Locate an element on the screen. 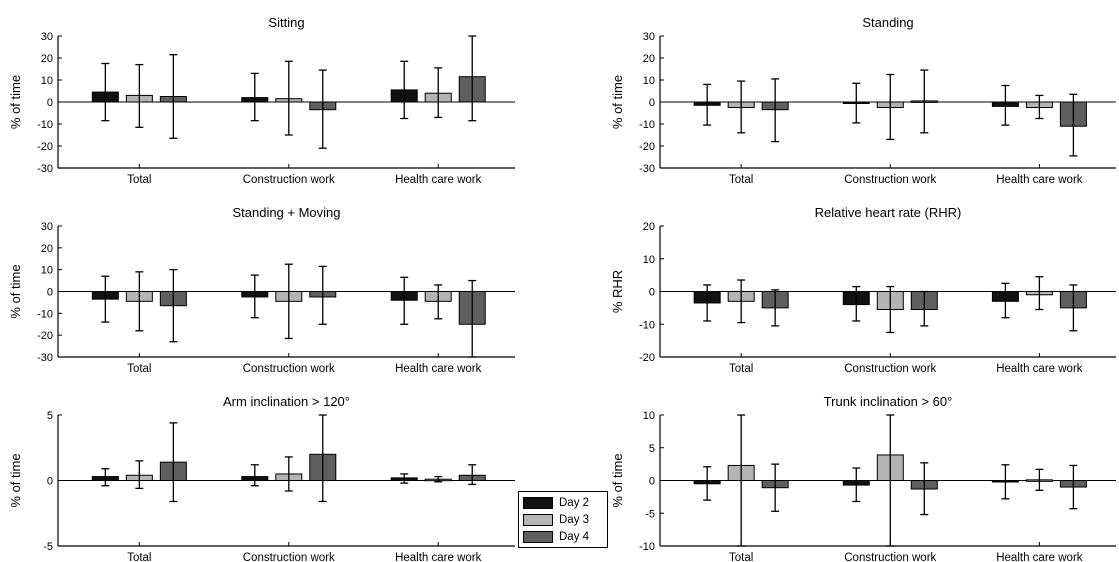 Image resolution: width=1119 pixels, height=562 pixels. legend-item-day3: Day 3 is located at coordinates (563, 519).